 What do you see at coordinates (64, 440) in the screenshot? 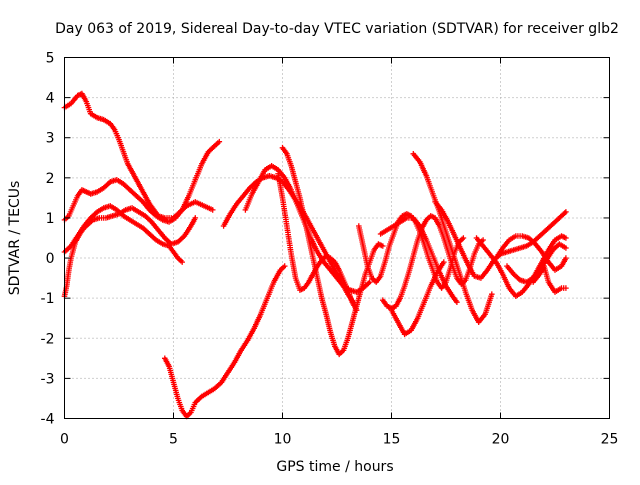
I see `x-tick-label: 0` at bounding box center [64, 440].